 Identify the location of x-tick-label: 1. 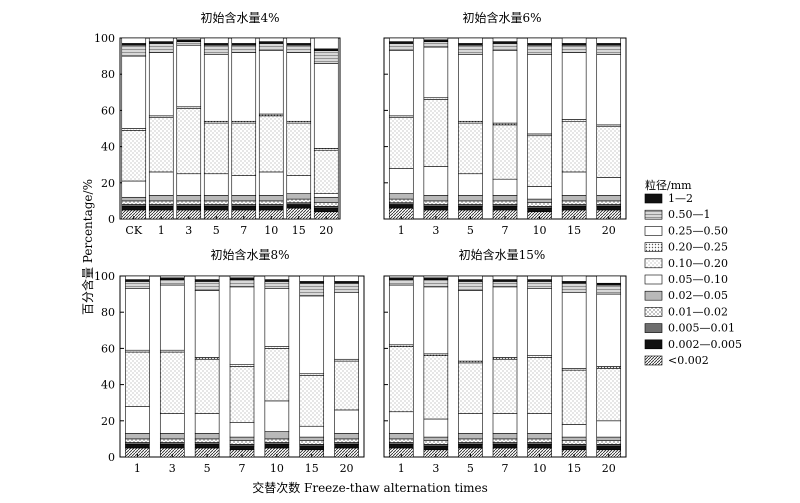
(137, 468).